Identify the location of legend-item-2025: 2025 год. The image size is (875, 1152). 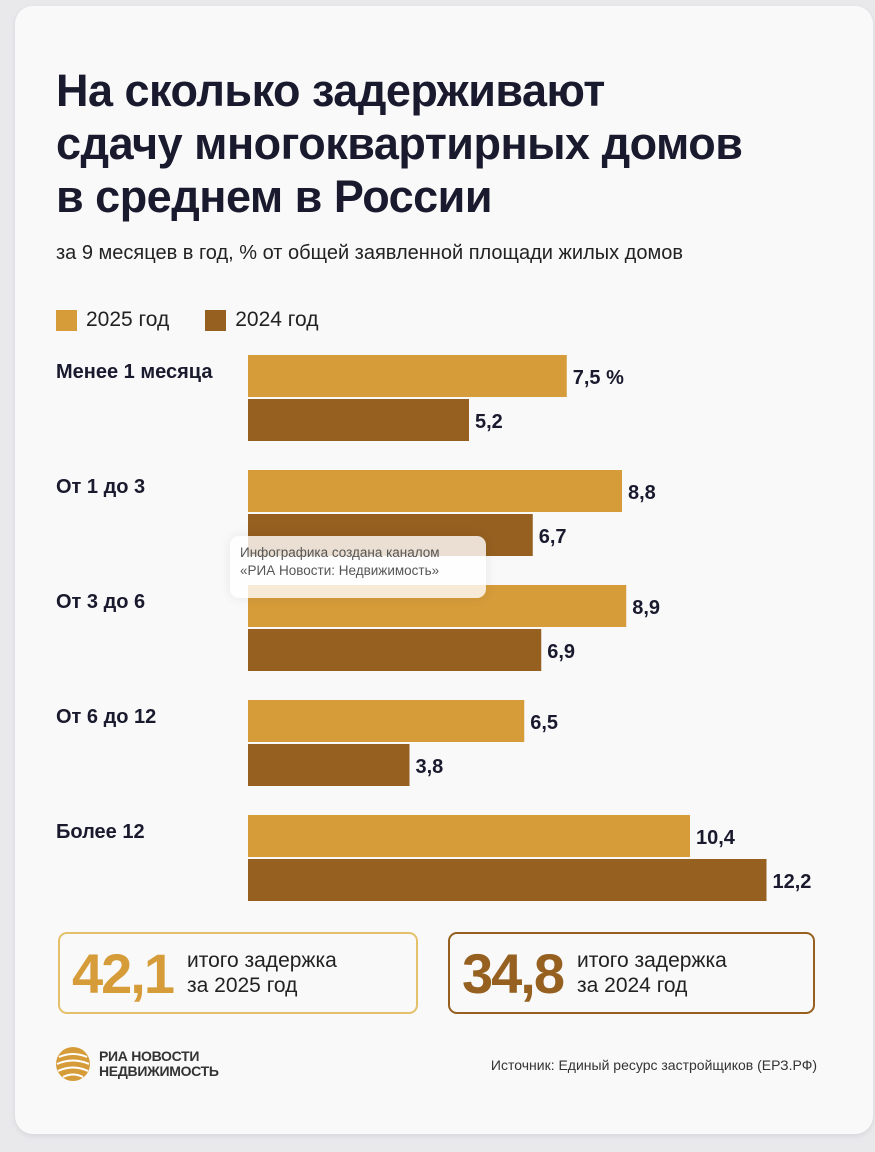
(112, 320).